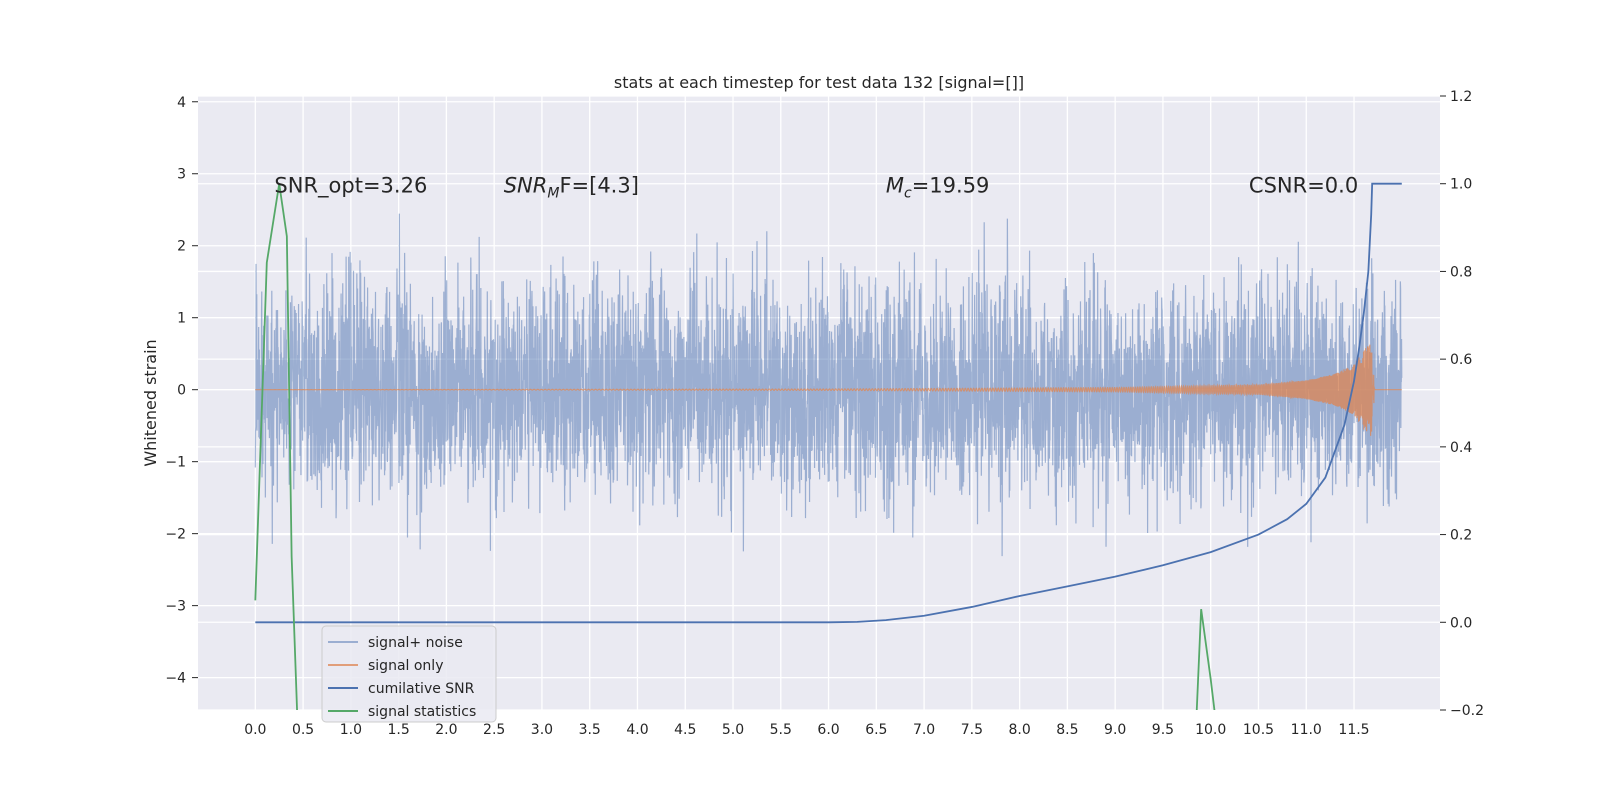  What do you see at coordinates (494, 730) in the screenshot?
I see `x-tick-label: 2.5` at bounding box center [494, 730].